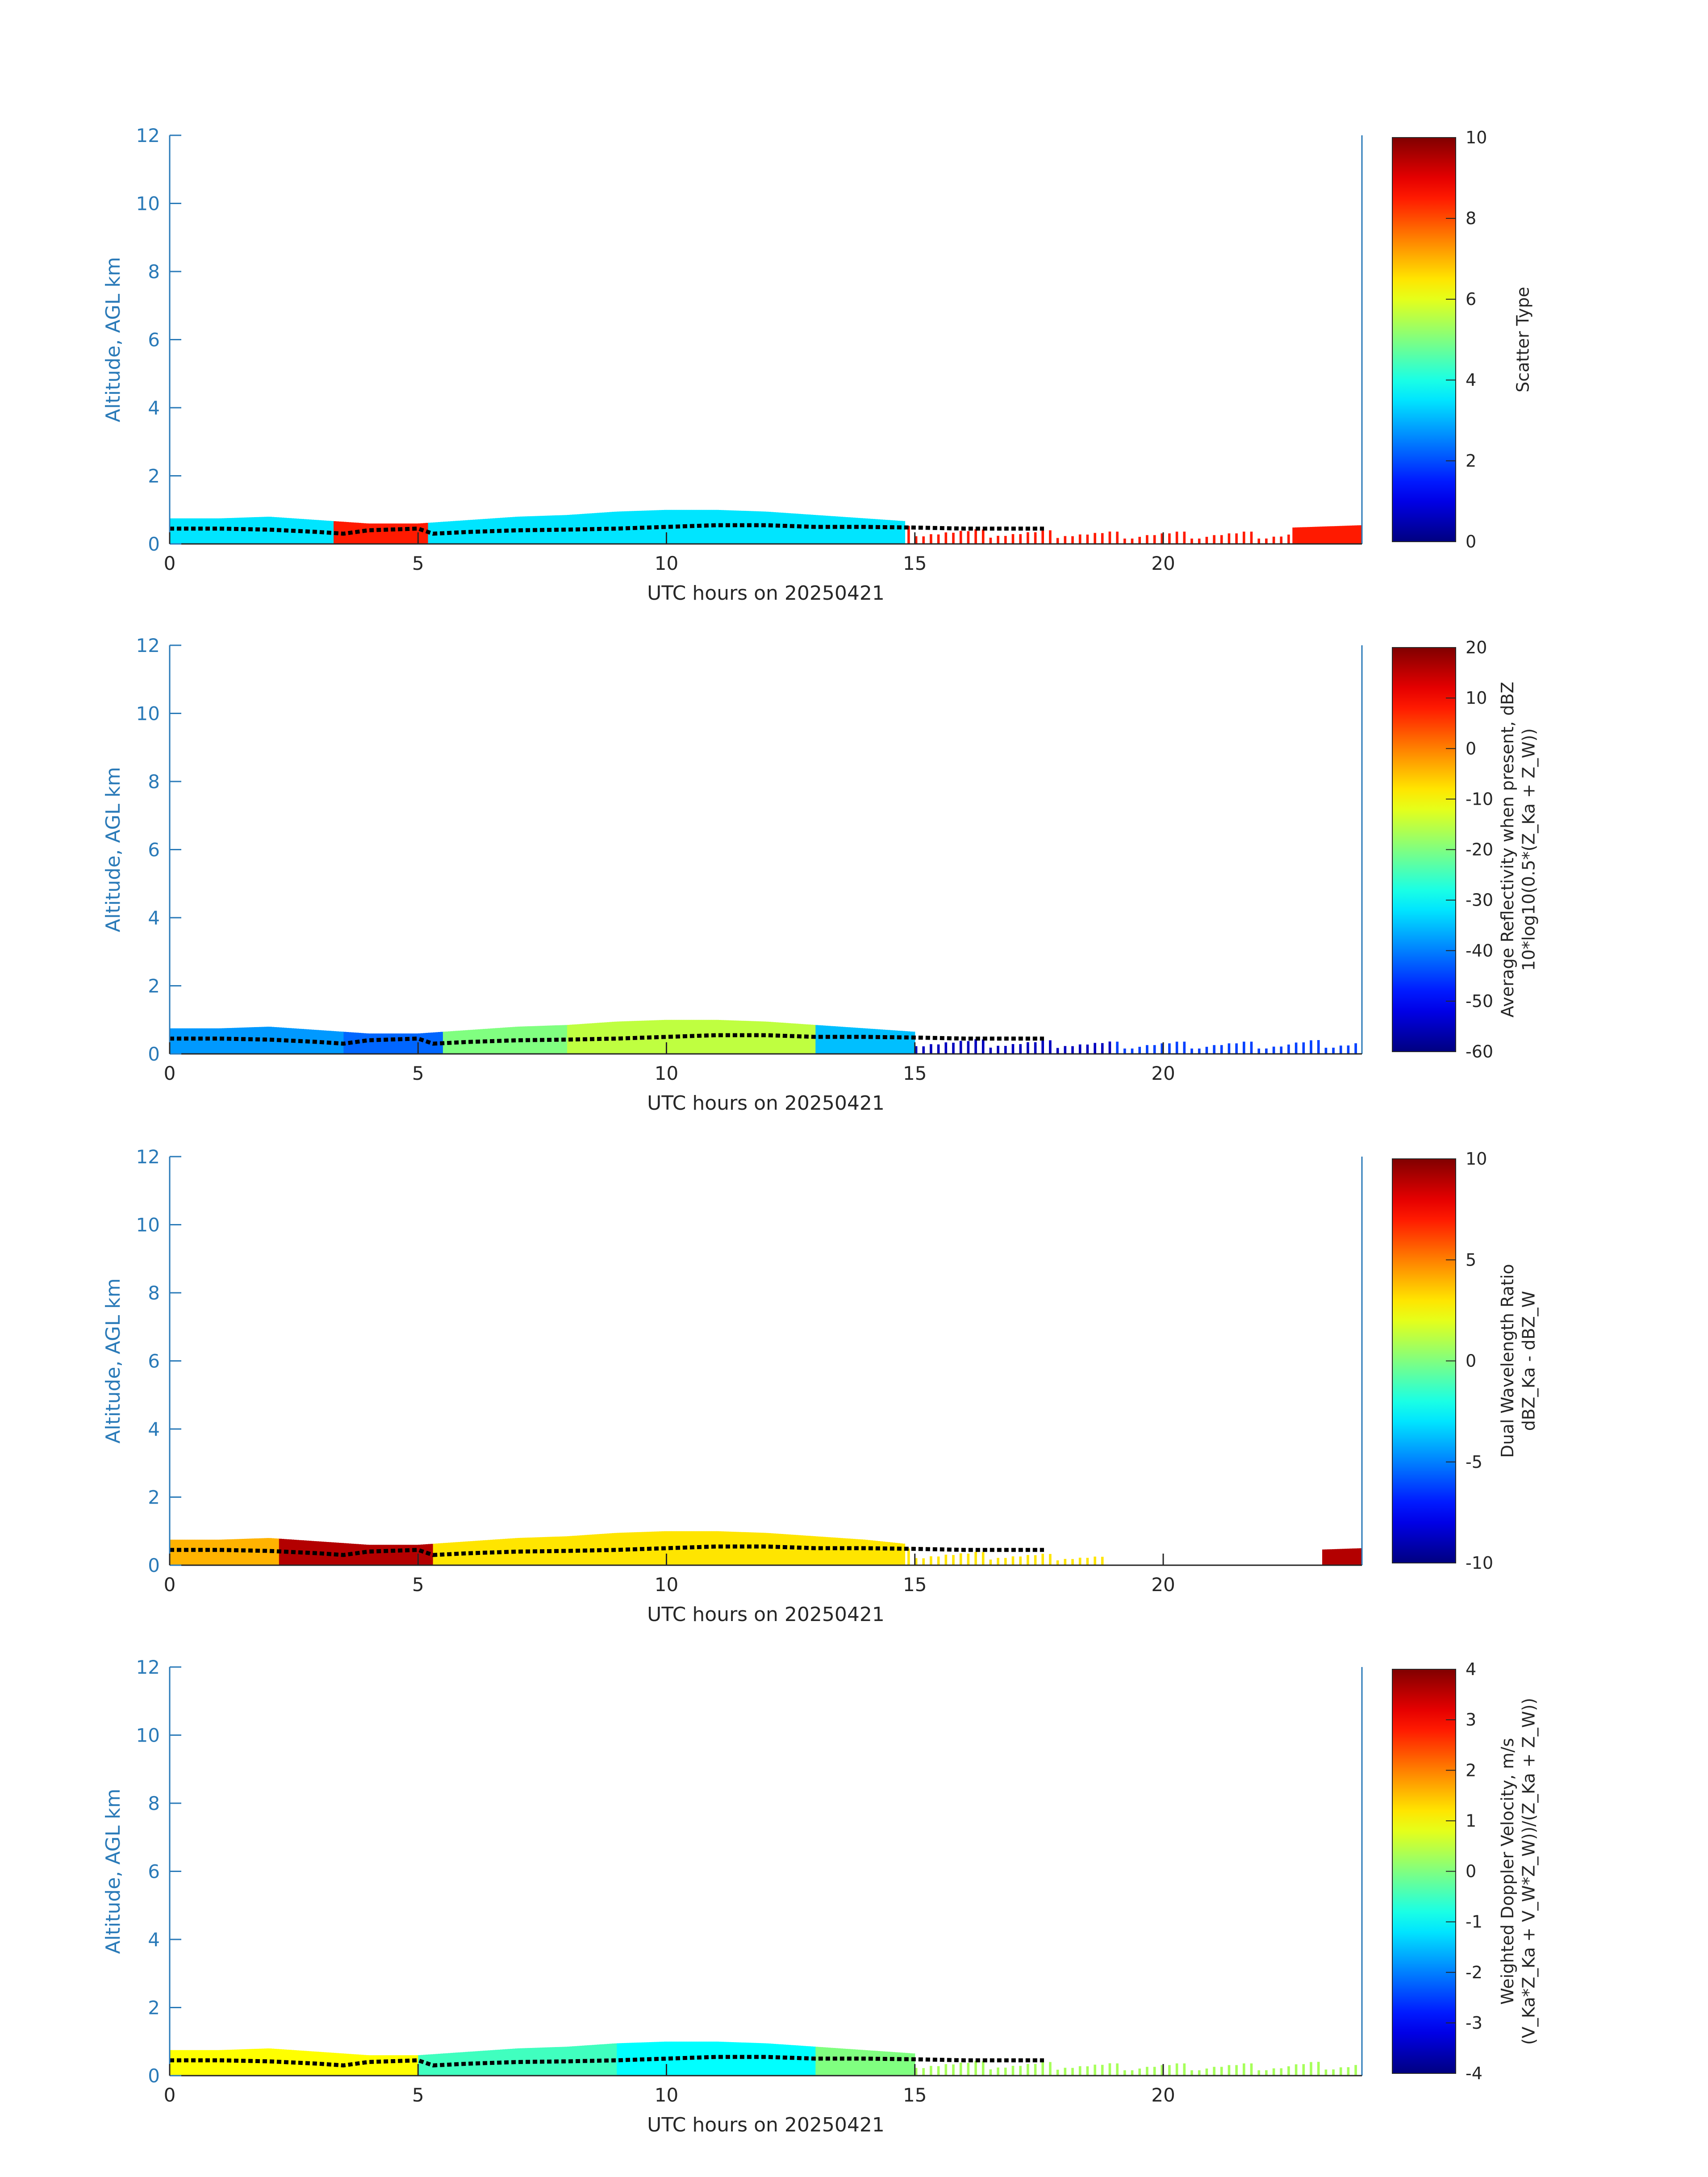 This screenshot has width=1708, height=2177. Describe the element at coordinates (154, 986) in the screenshot. I see `y-tick-label: 2` at that location.